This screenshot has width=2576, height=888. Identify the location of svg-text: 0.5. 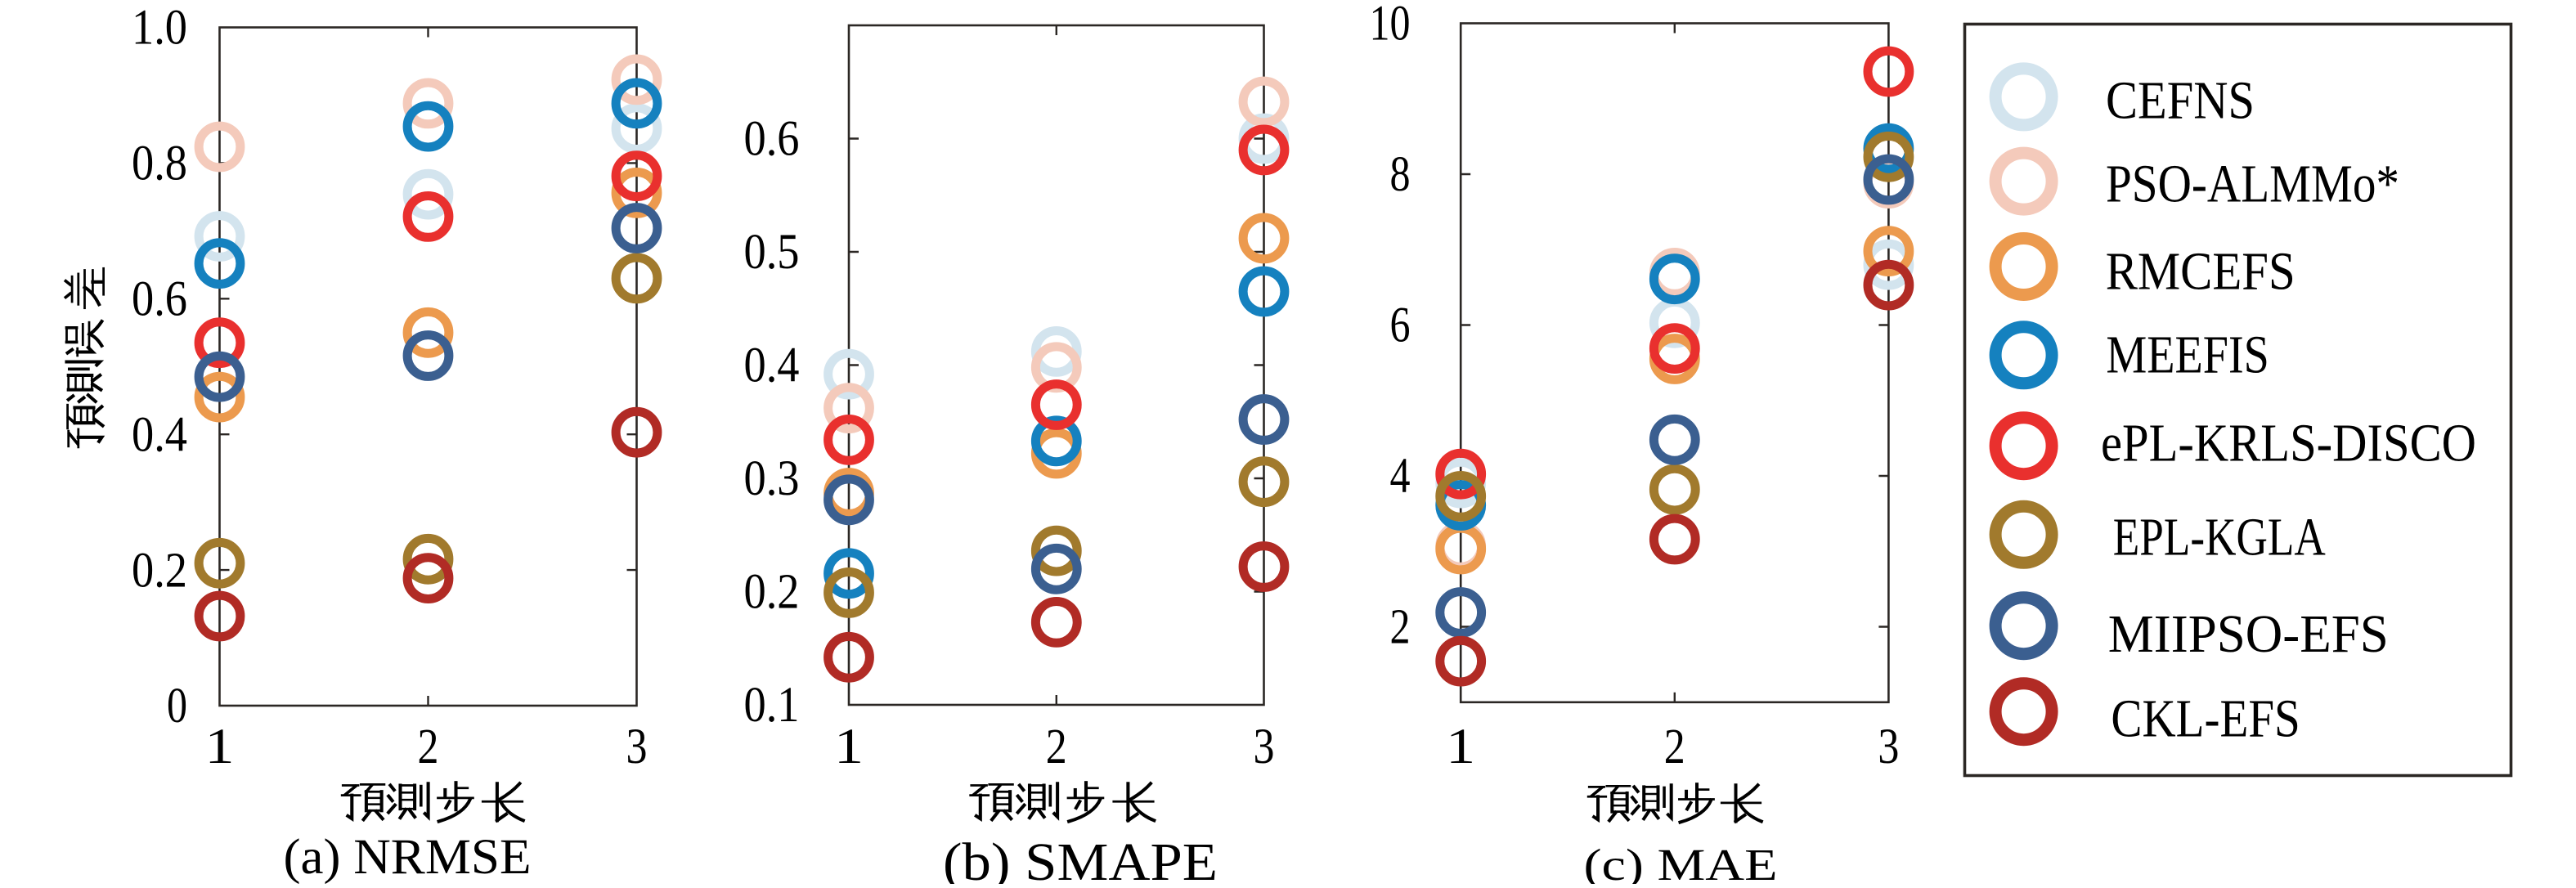
(772, 252).